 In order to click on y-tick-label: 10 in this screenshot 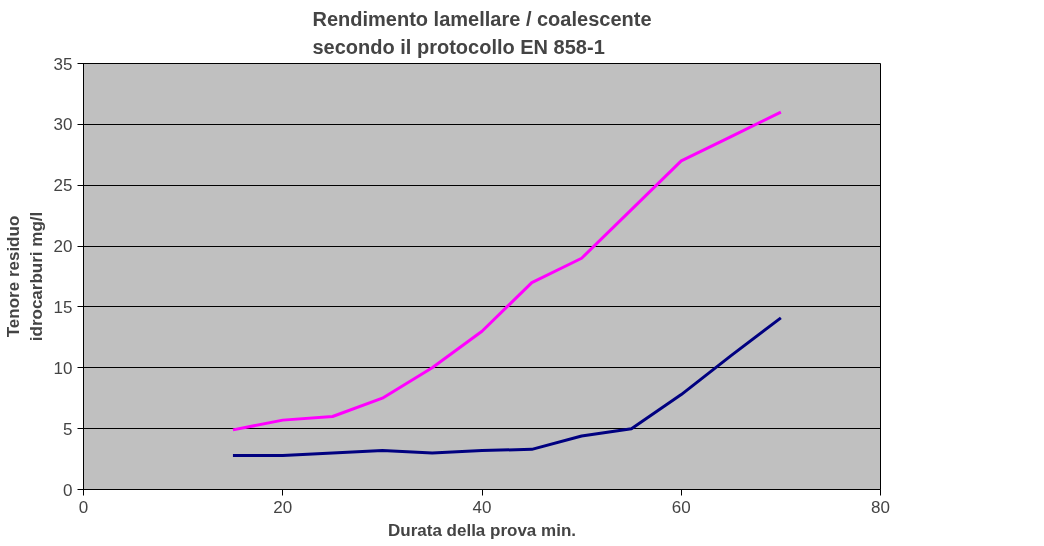, I will do `click(63, 368)`.